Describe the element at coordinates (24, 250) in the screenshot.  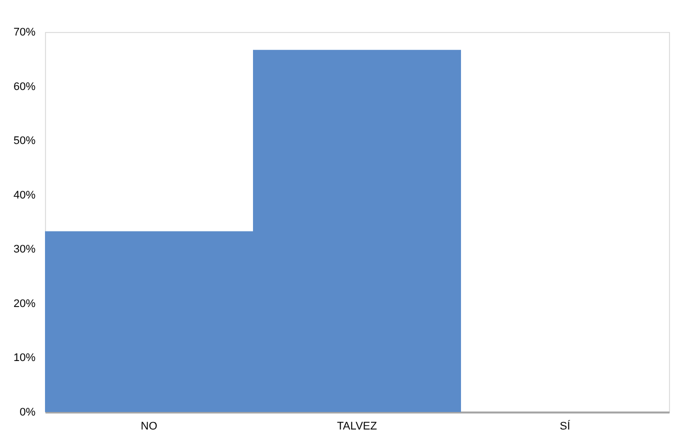
I see `y-tick-label: 30%` at that location.